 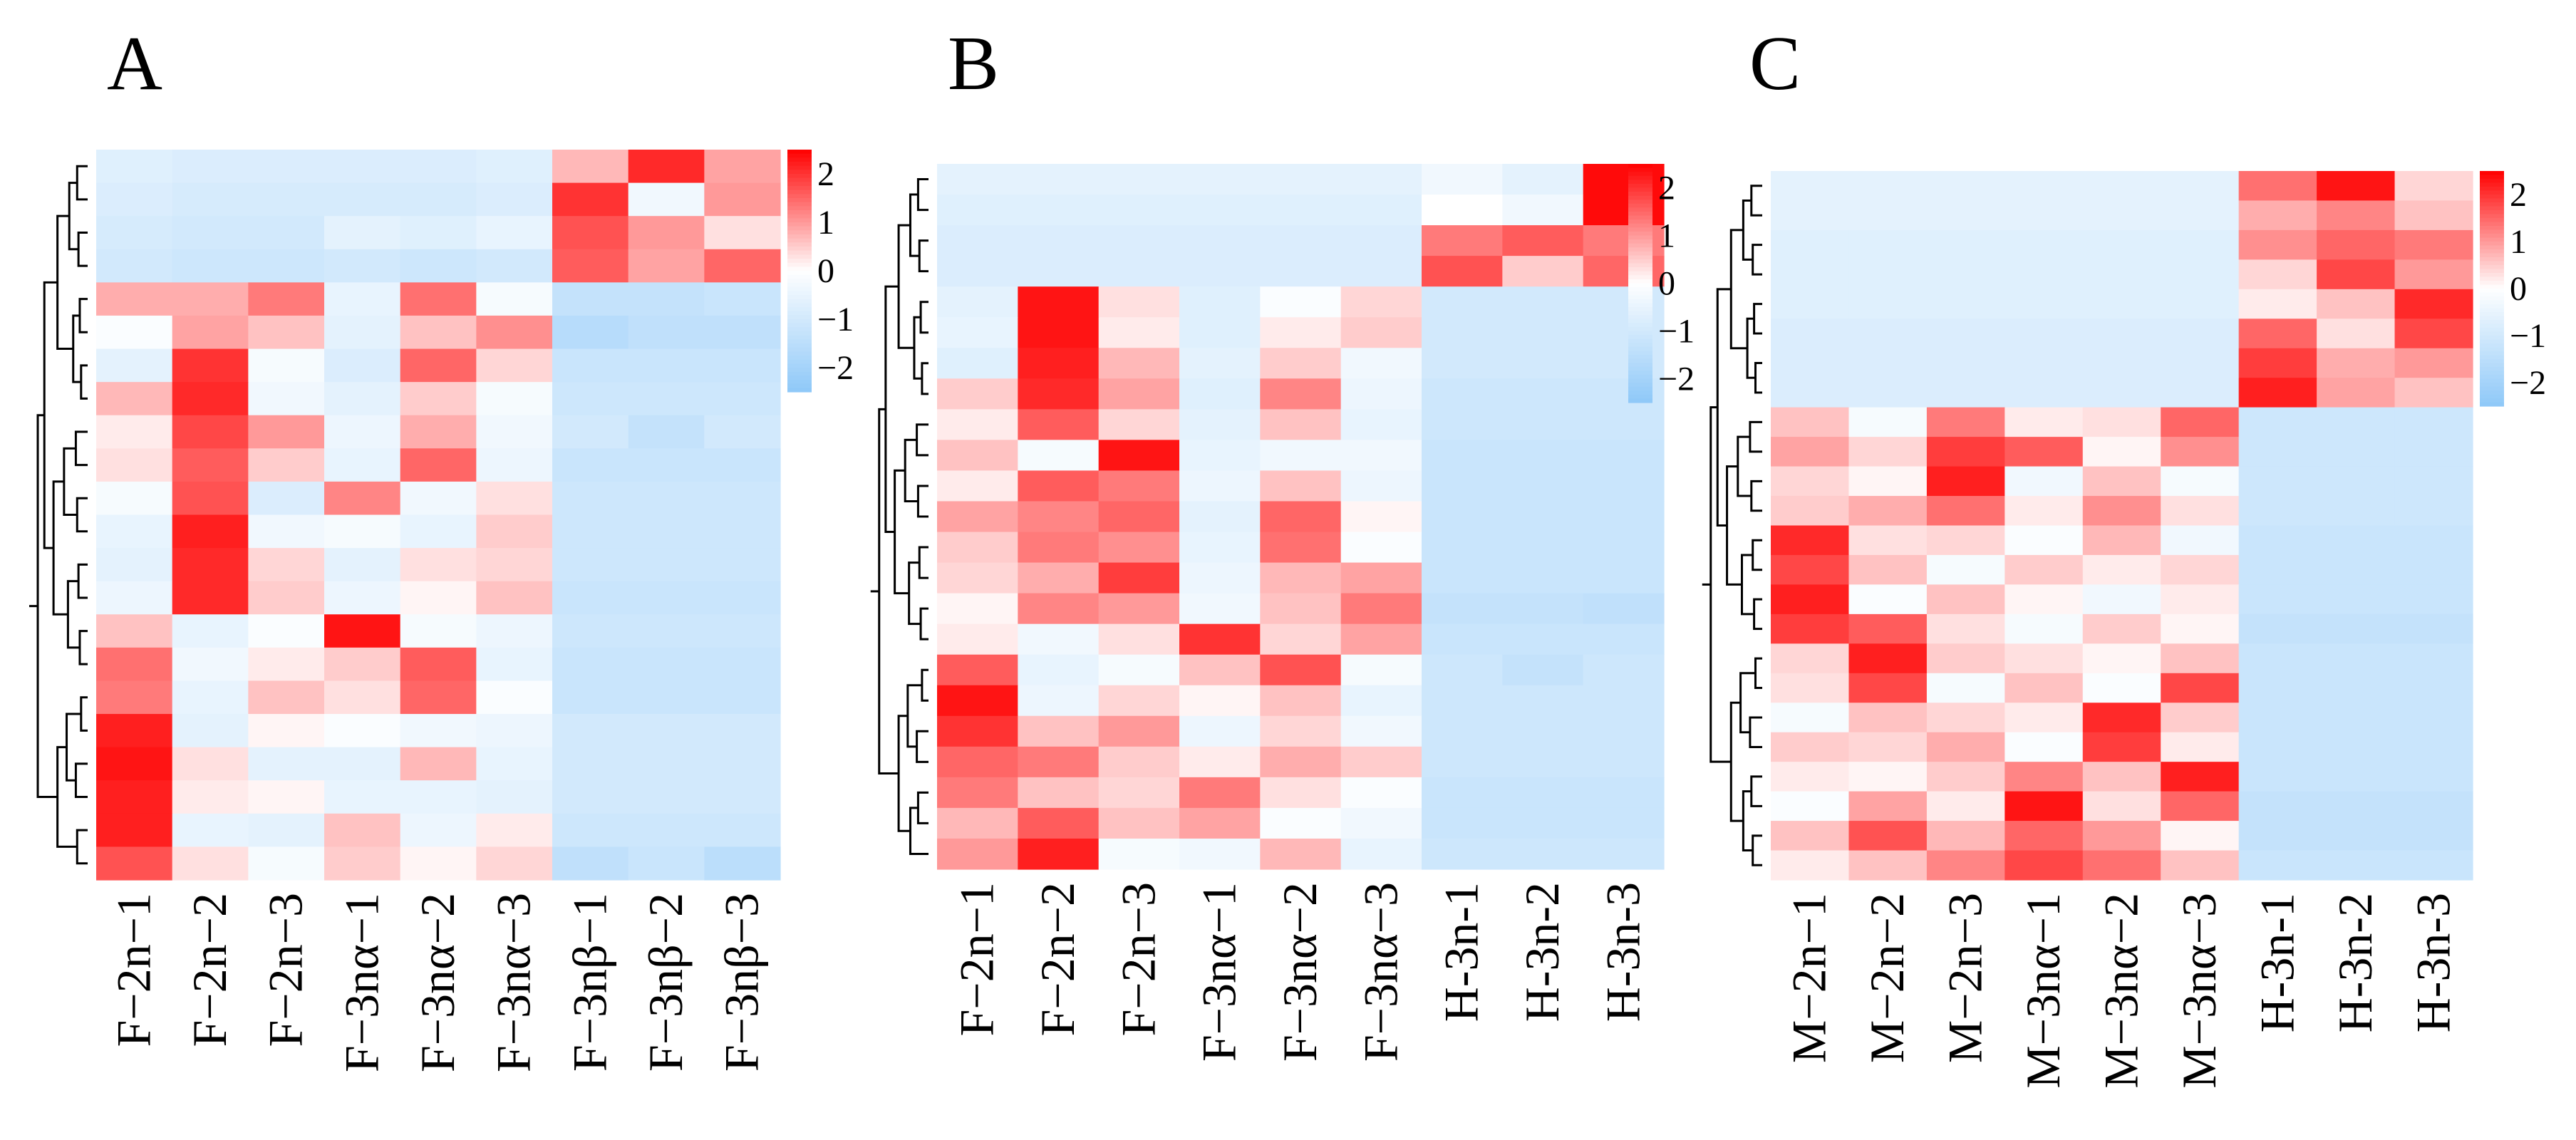 I want to click on legend-tick-label: −2, so click(x=2528, y=383).